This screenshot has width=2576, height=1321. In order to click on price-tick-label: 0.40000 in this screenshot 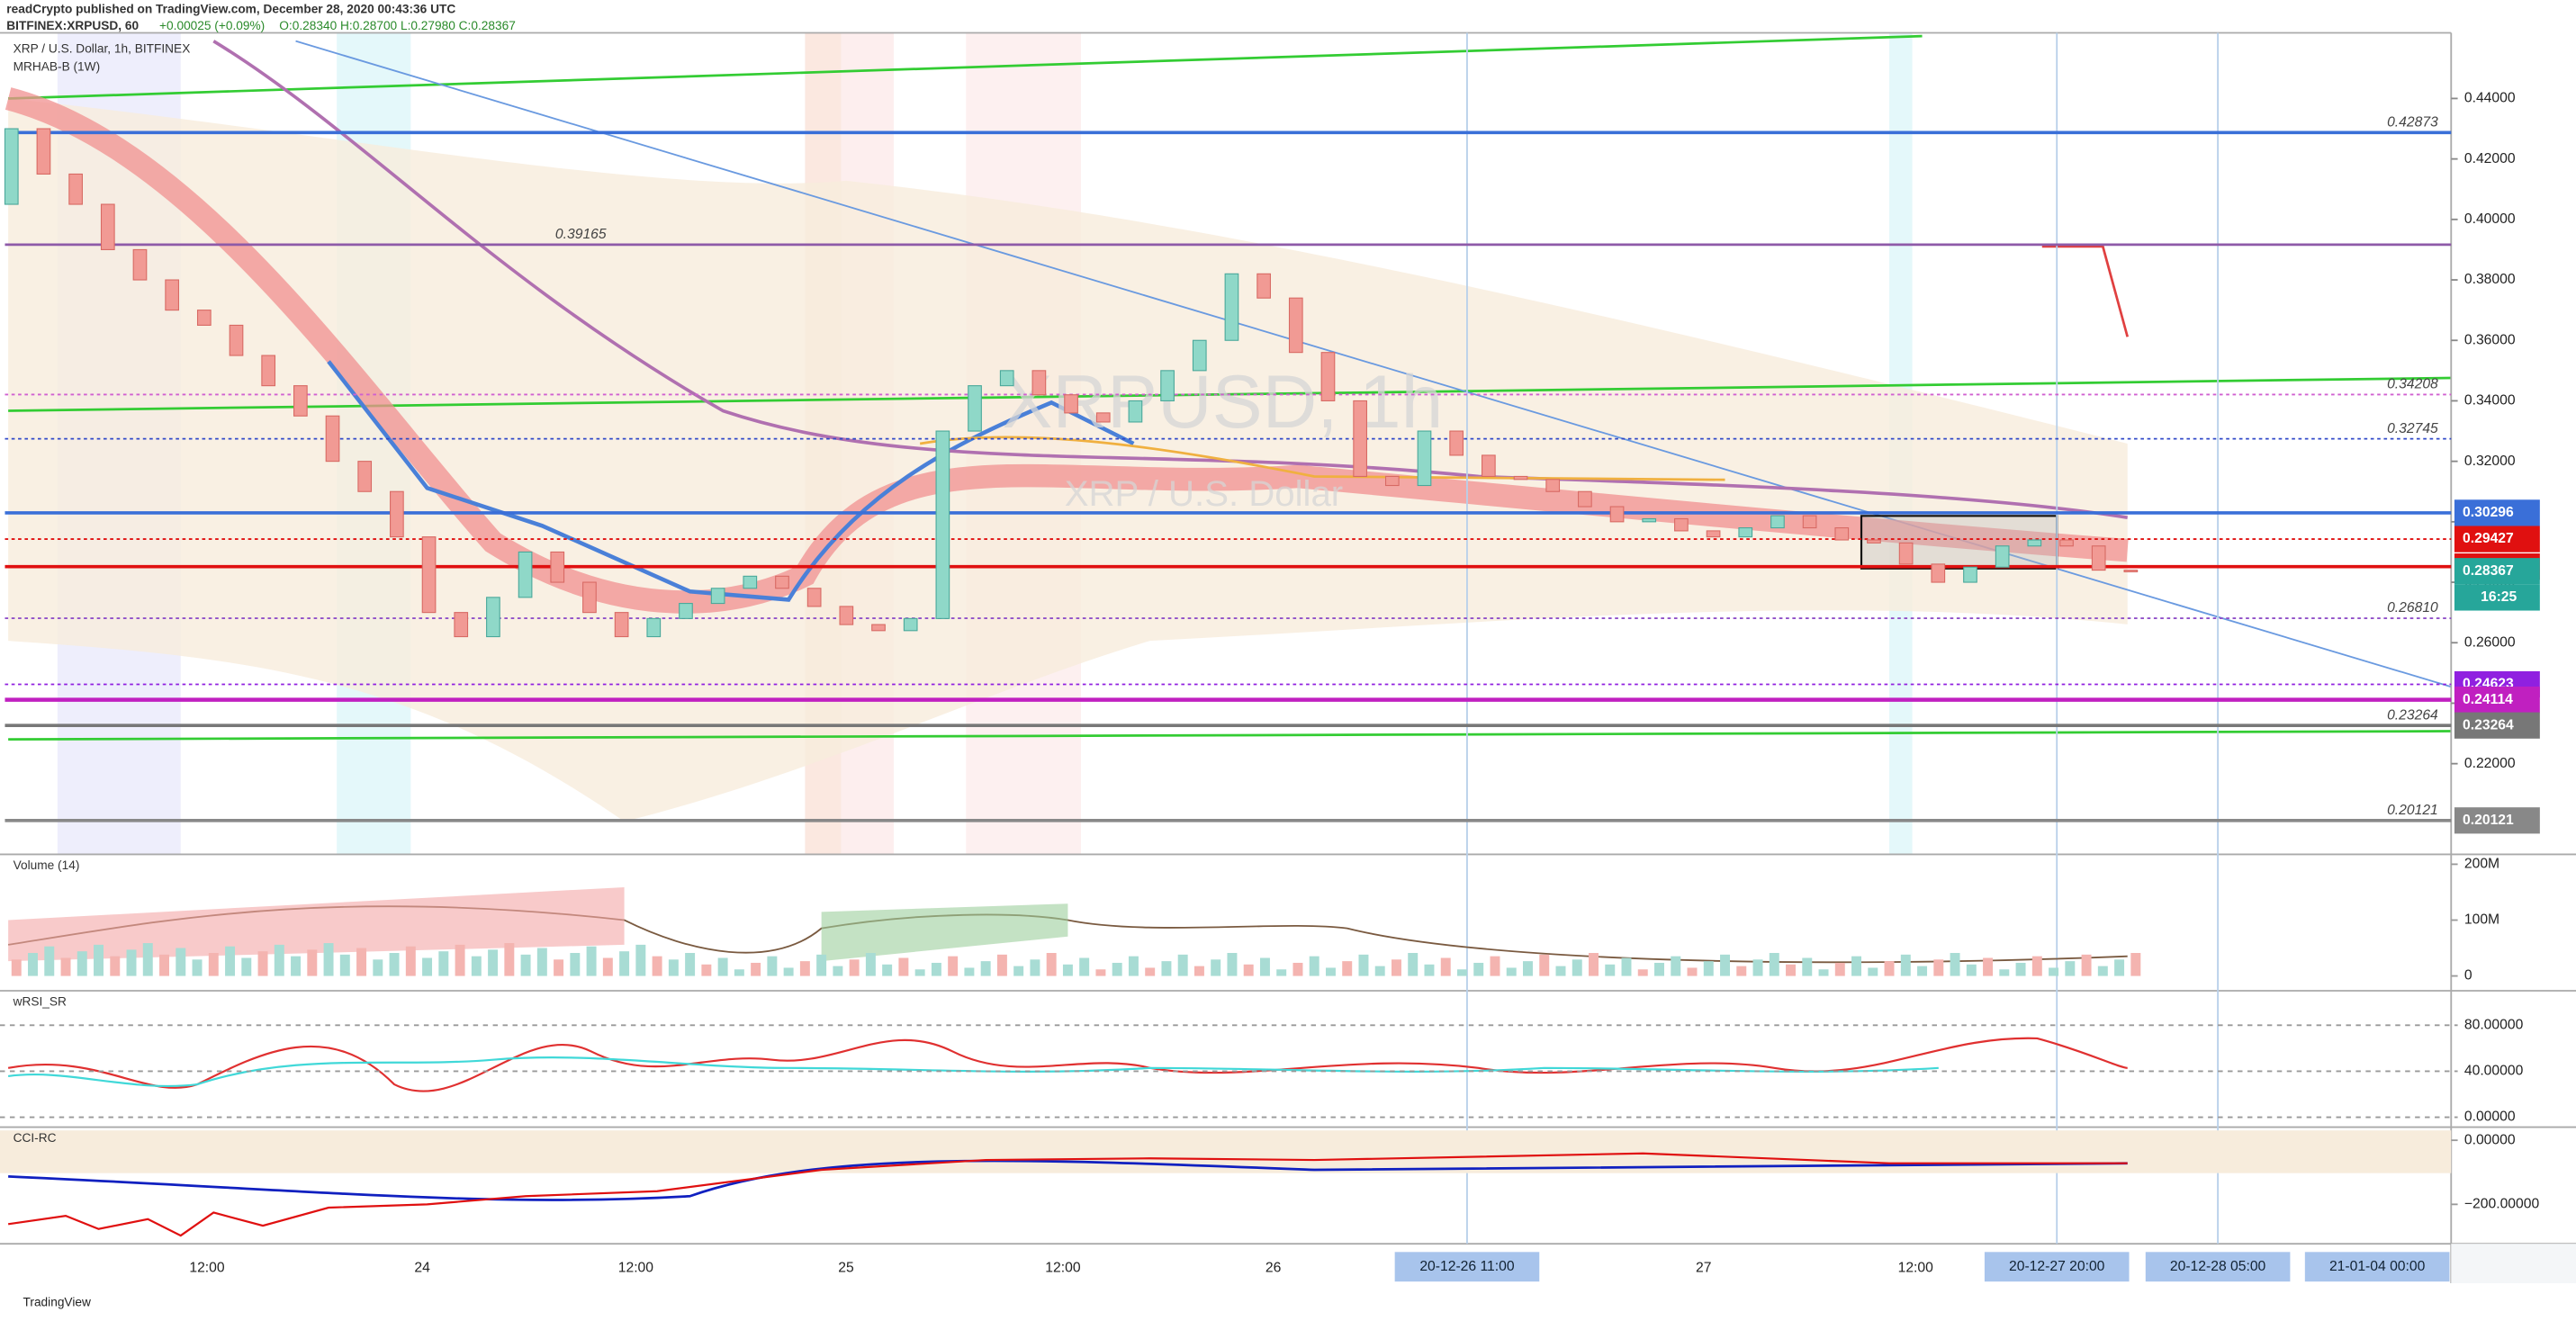, I will do `click(2490, 219)`.